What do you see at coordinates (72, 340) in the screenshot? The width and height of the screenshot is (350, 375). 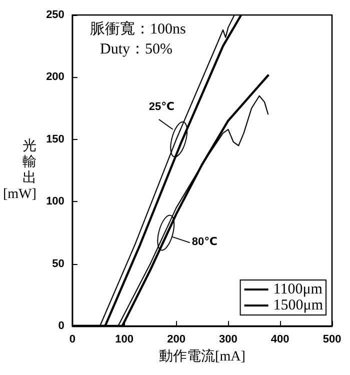 I see `x-tick-label: 0` at bounding box center [72, 340].